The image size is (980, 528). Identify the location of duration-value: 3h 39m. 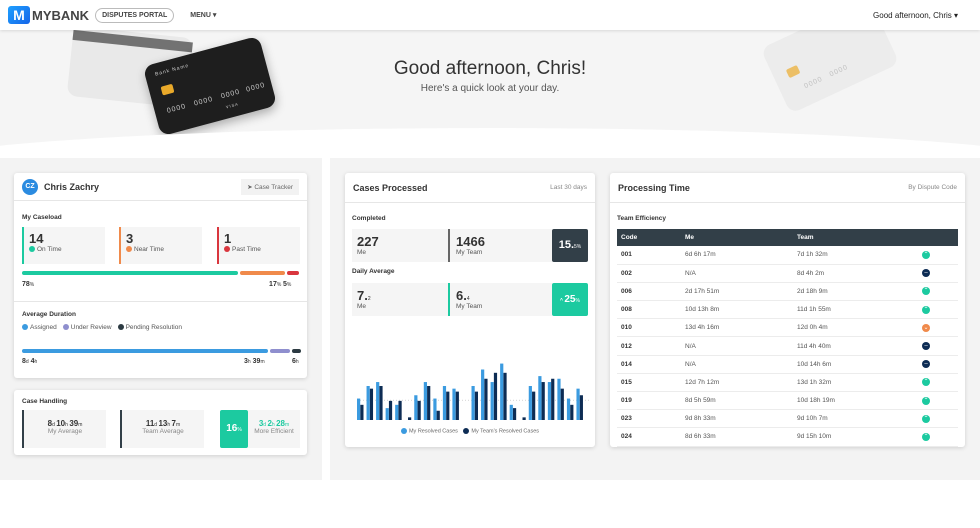
(254, 361).